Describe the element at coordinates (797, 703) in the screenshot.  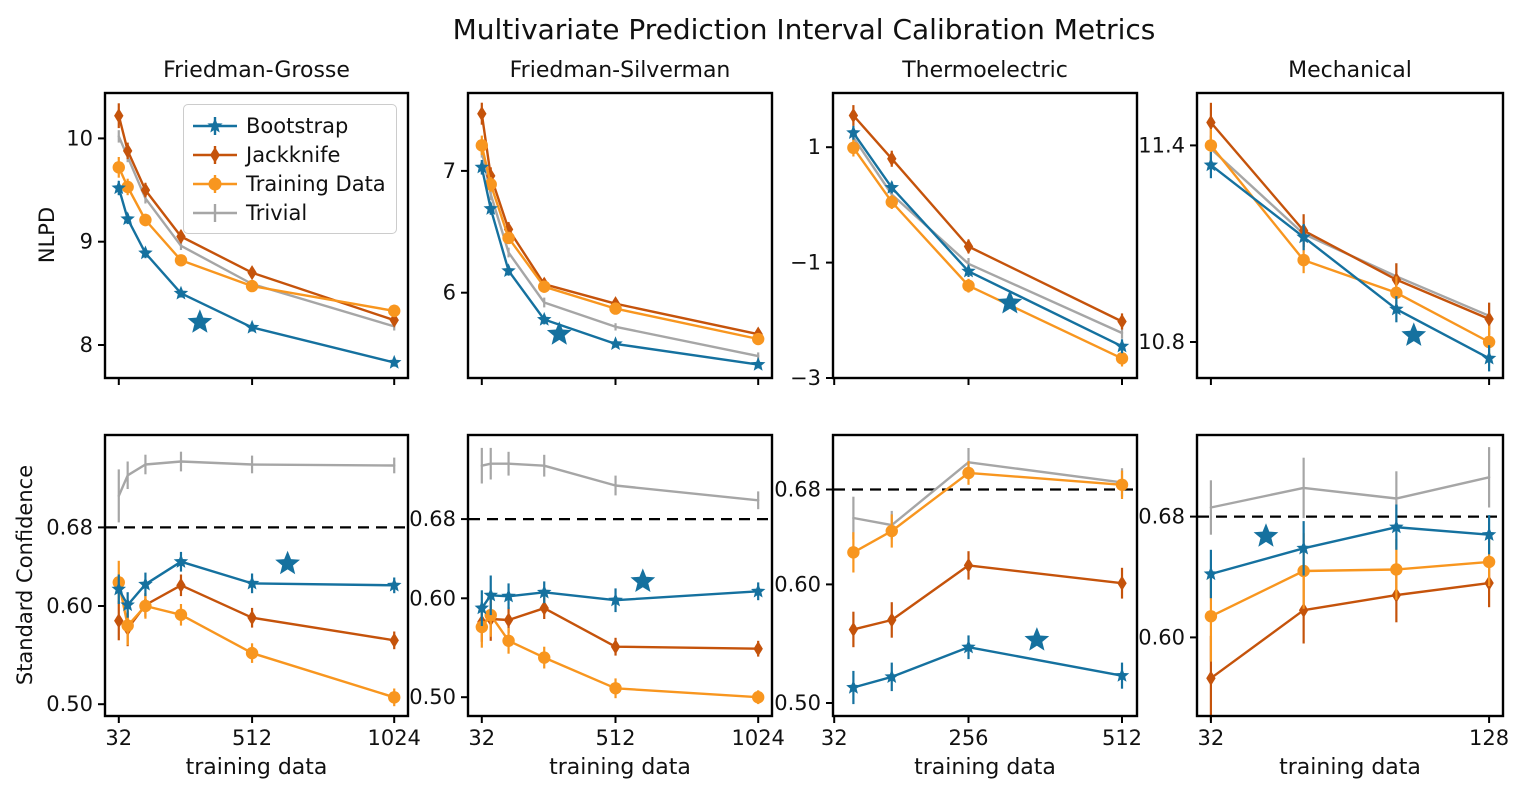
I see `y-tick-label: 0.50` at that location.